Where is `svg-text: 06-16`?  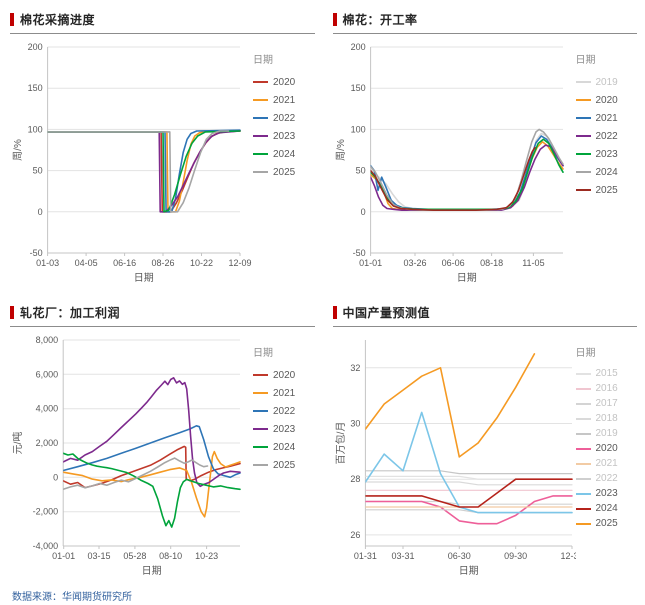
svg-text: 06-16 is located at coordinates (124, 263).